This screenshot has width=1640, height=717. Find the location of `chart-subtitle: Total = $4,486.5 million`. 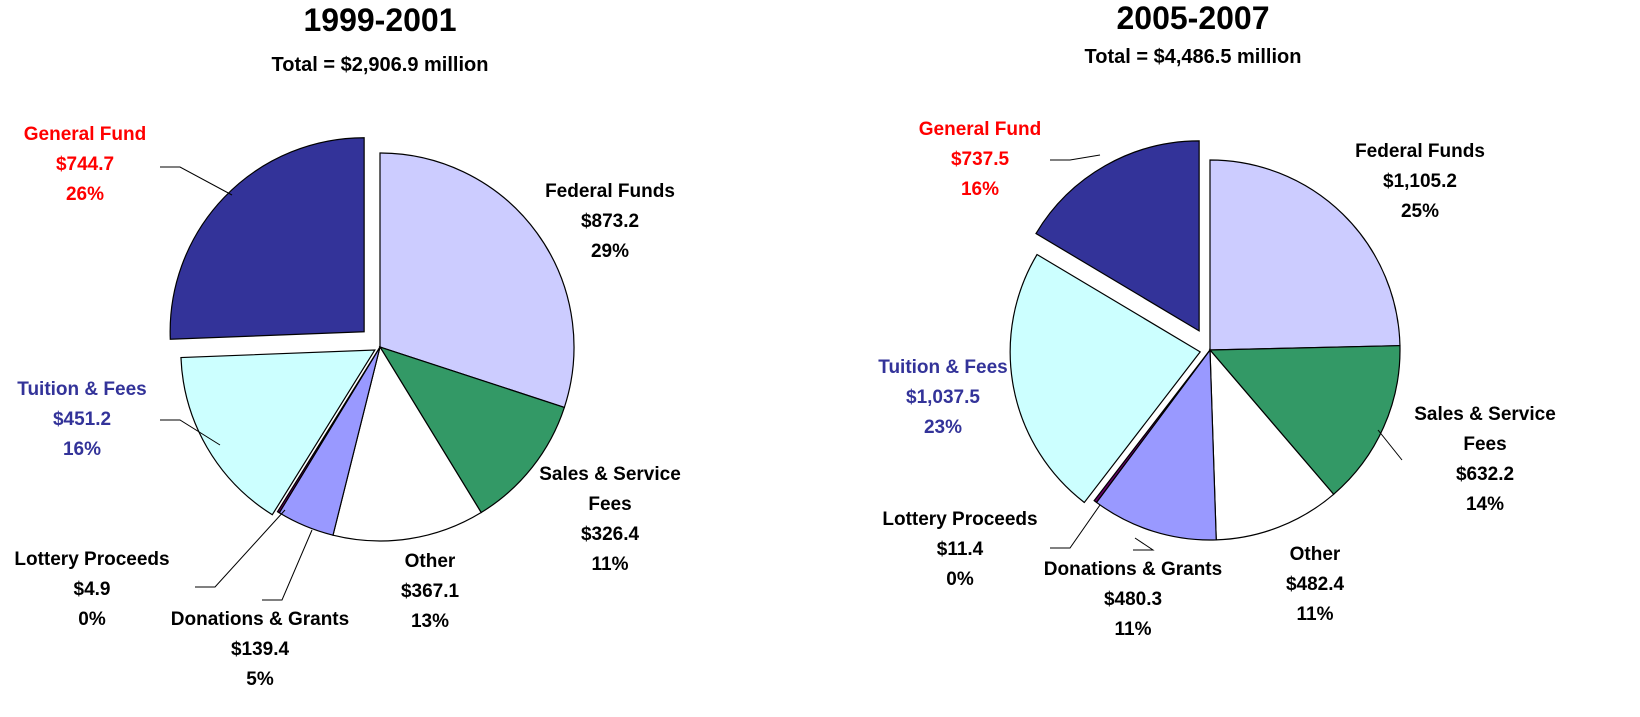

chart-subtitle: Total = $4,486.5 million is located at coordinates (1193, 57).